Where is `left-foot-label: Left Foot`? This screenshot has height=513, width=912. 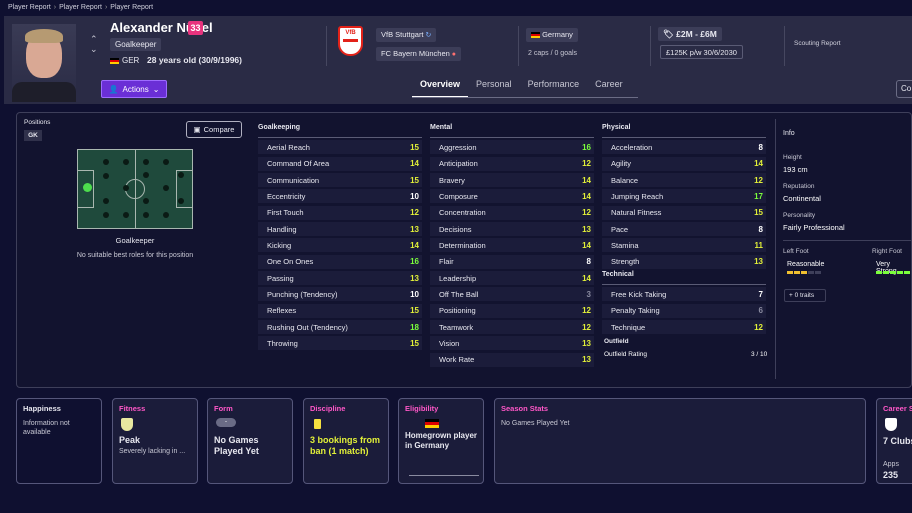
left-foot-label: Left Foot is located at coordinates (796, 251).